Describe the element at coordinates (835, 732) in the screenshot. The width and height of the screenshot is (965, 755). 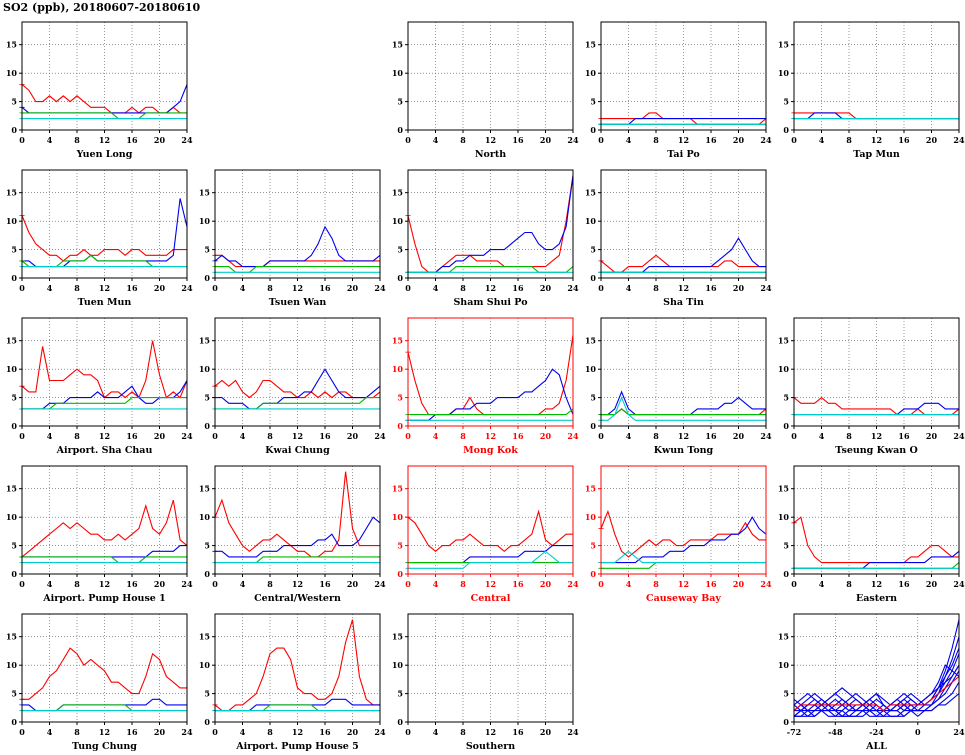
I see `x-tick-label: -48` at that location.